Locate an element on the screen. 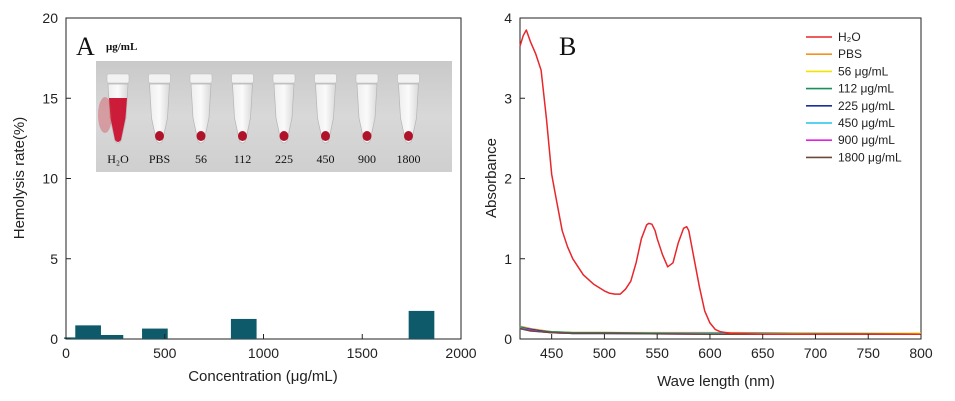  tube-label: PBS is located at coordinates (159, 159).